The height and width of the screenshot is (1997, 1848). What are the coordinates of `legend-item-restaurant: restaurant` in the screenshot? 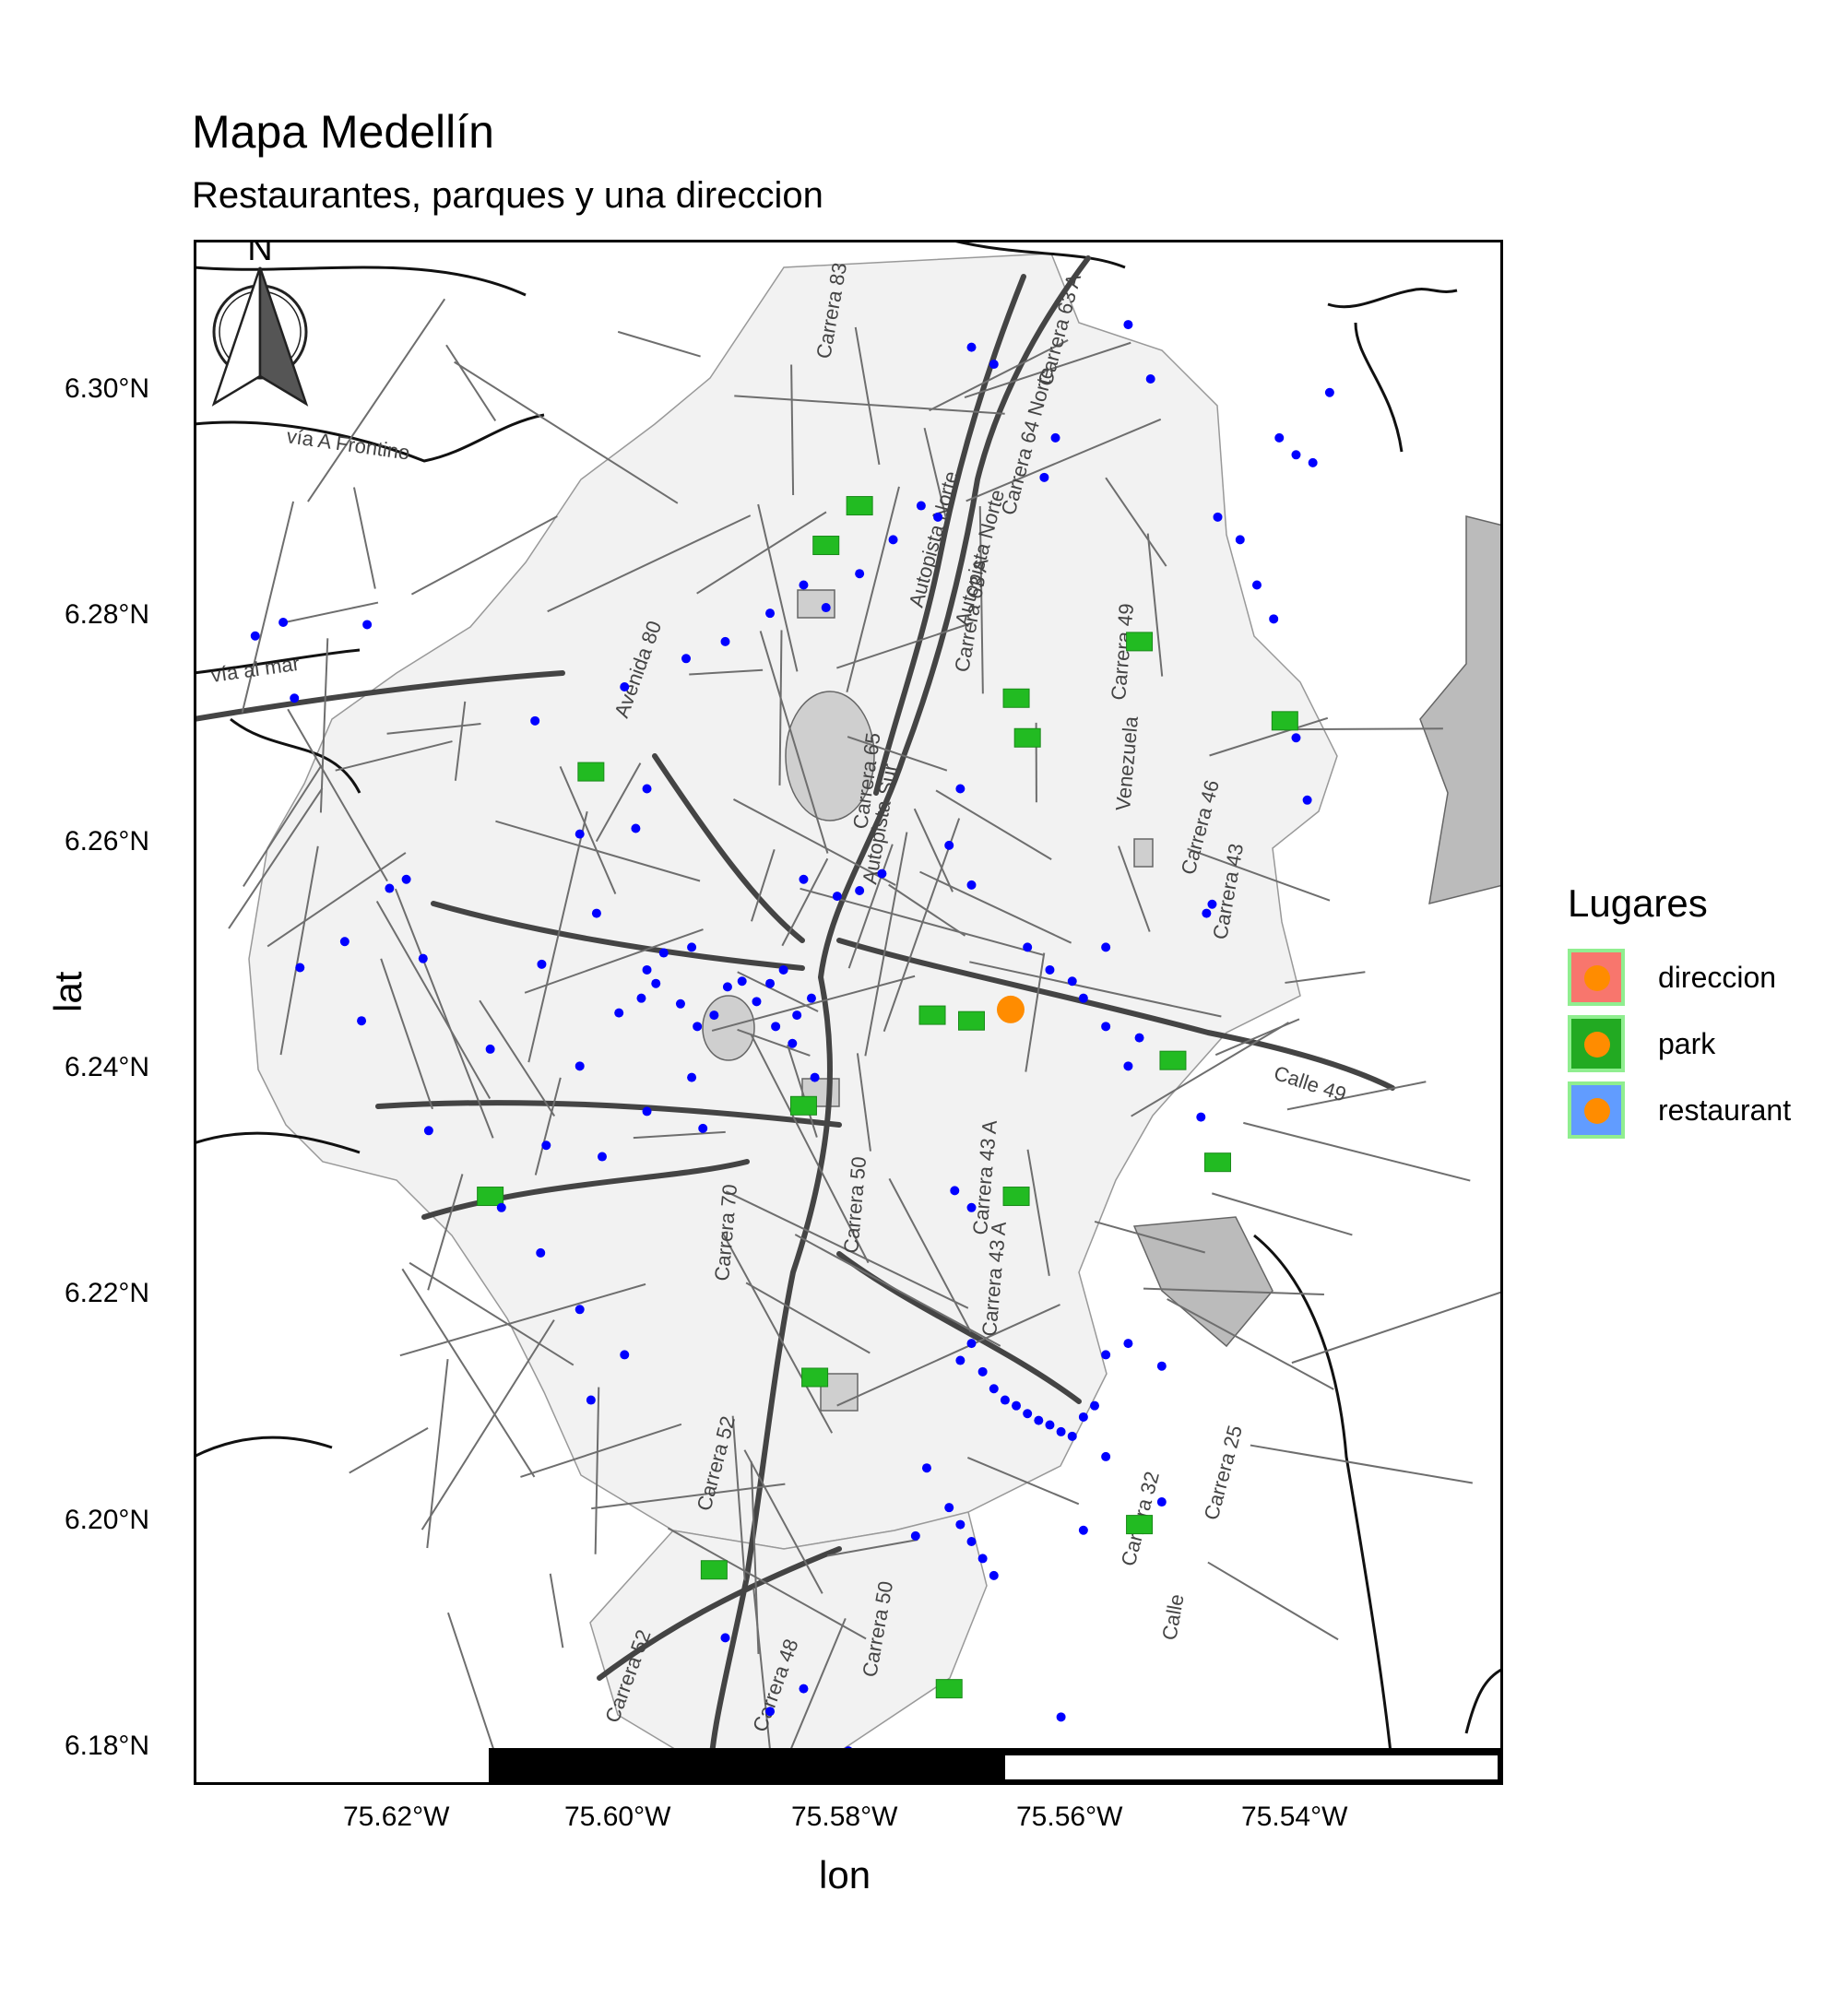 It's located at (1680, 1110).